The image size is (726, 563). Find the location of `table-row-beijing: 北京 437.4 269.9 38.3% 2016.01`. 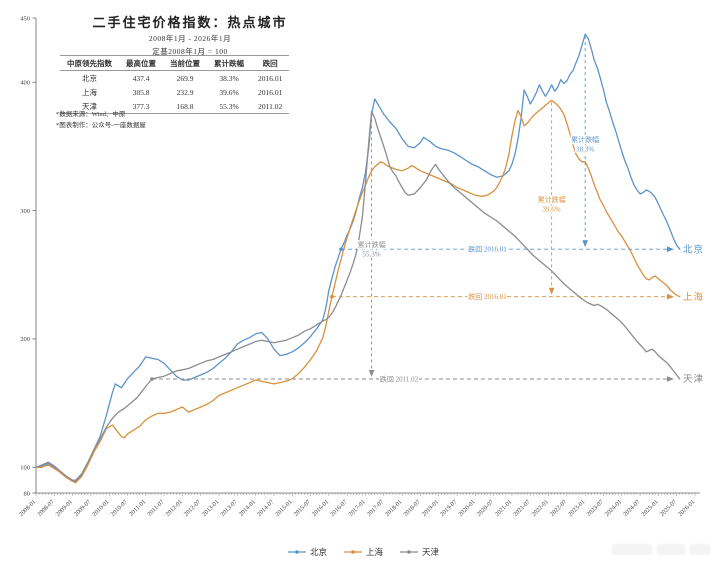

table-row-beijing: 北京 437.4 269.9 38.3% 2016.01 is located at coordinates (174, 78).